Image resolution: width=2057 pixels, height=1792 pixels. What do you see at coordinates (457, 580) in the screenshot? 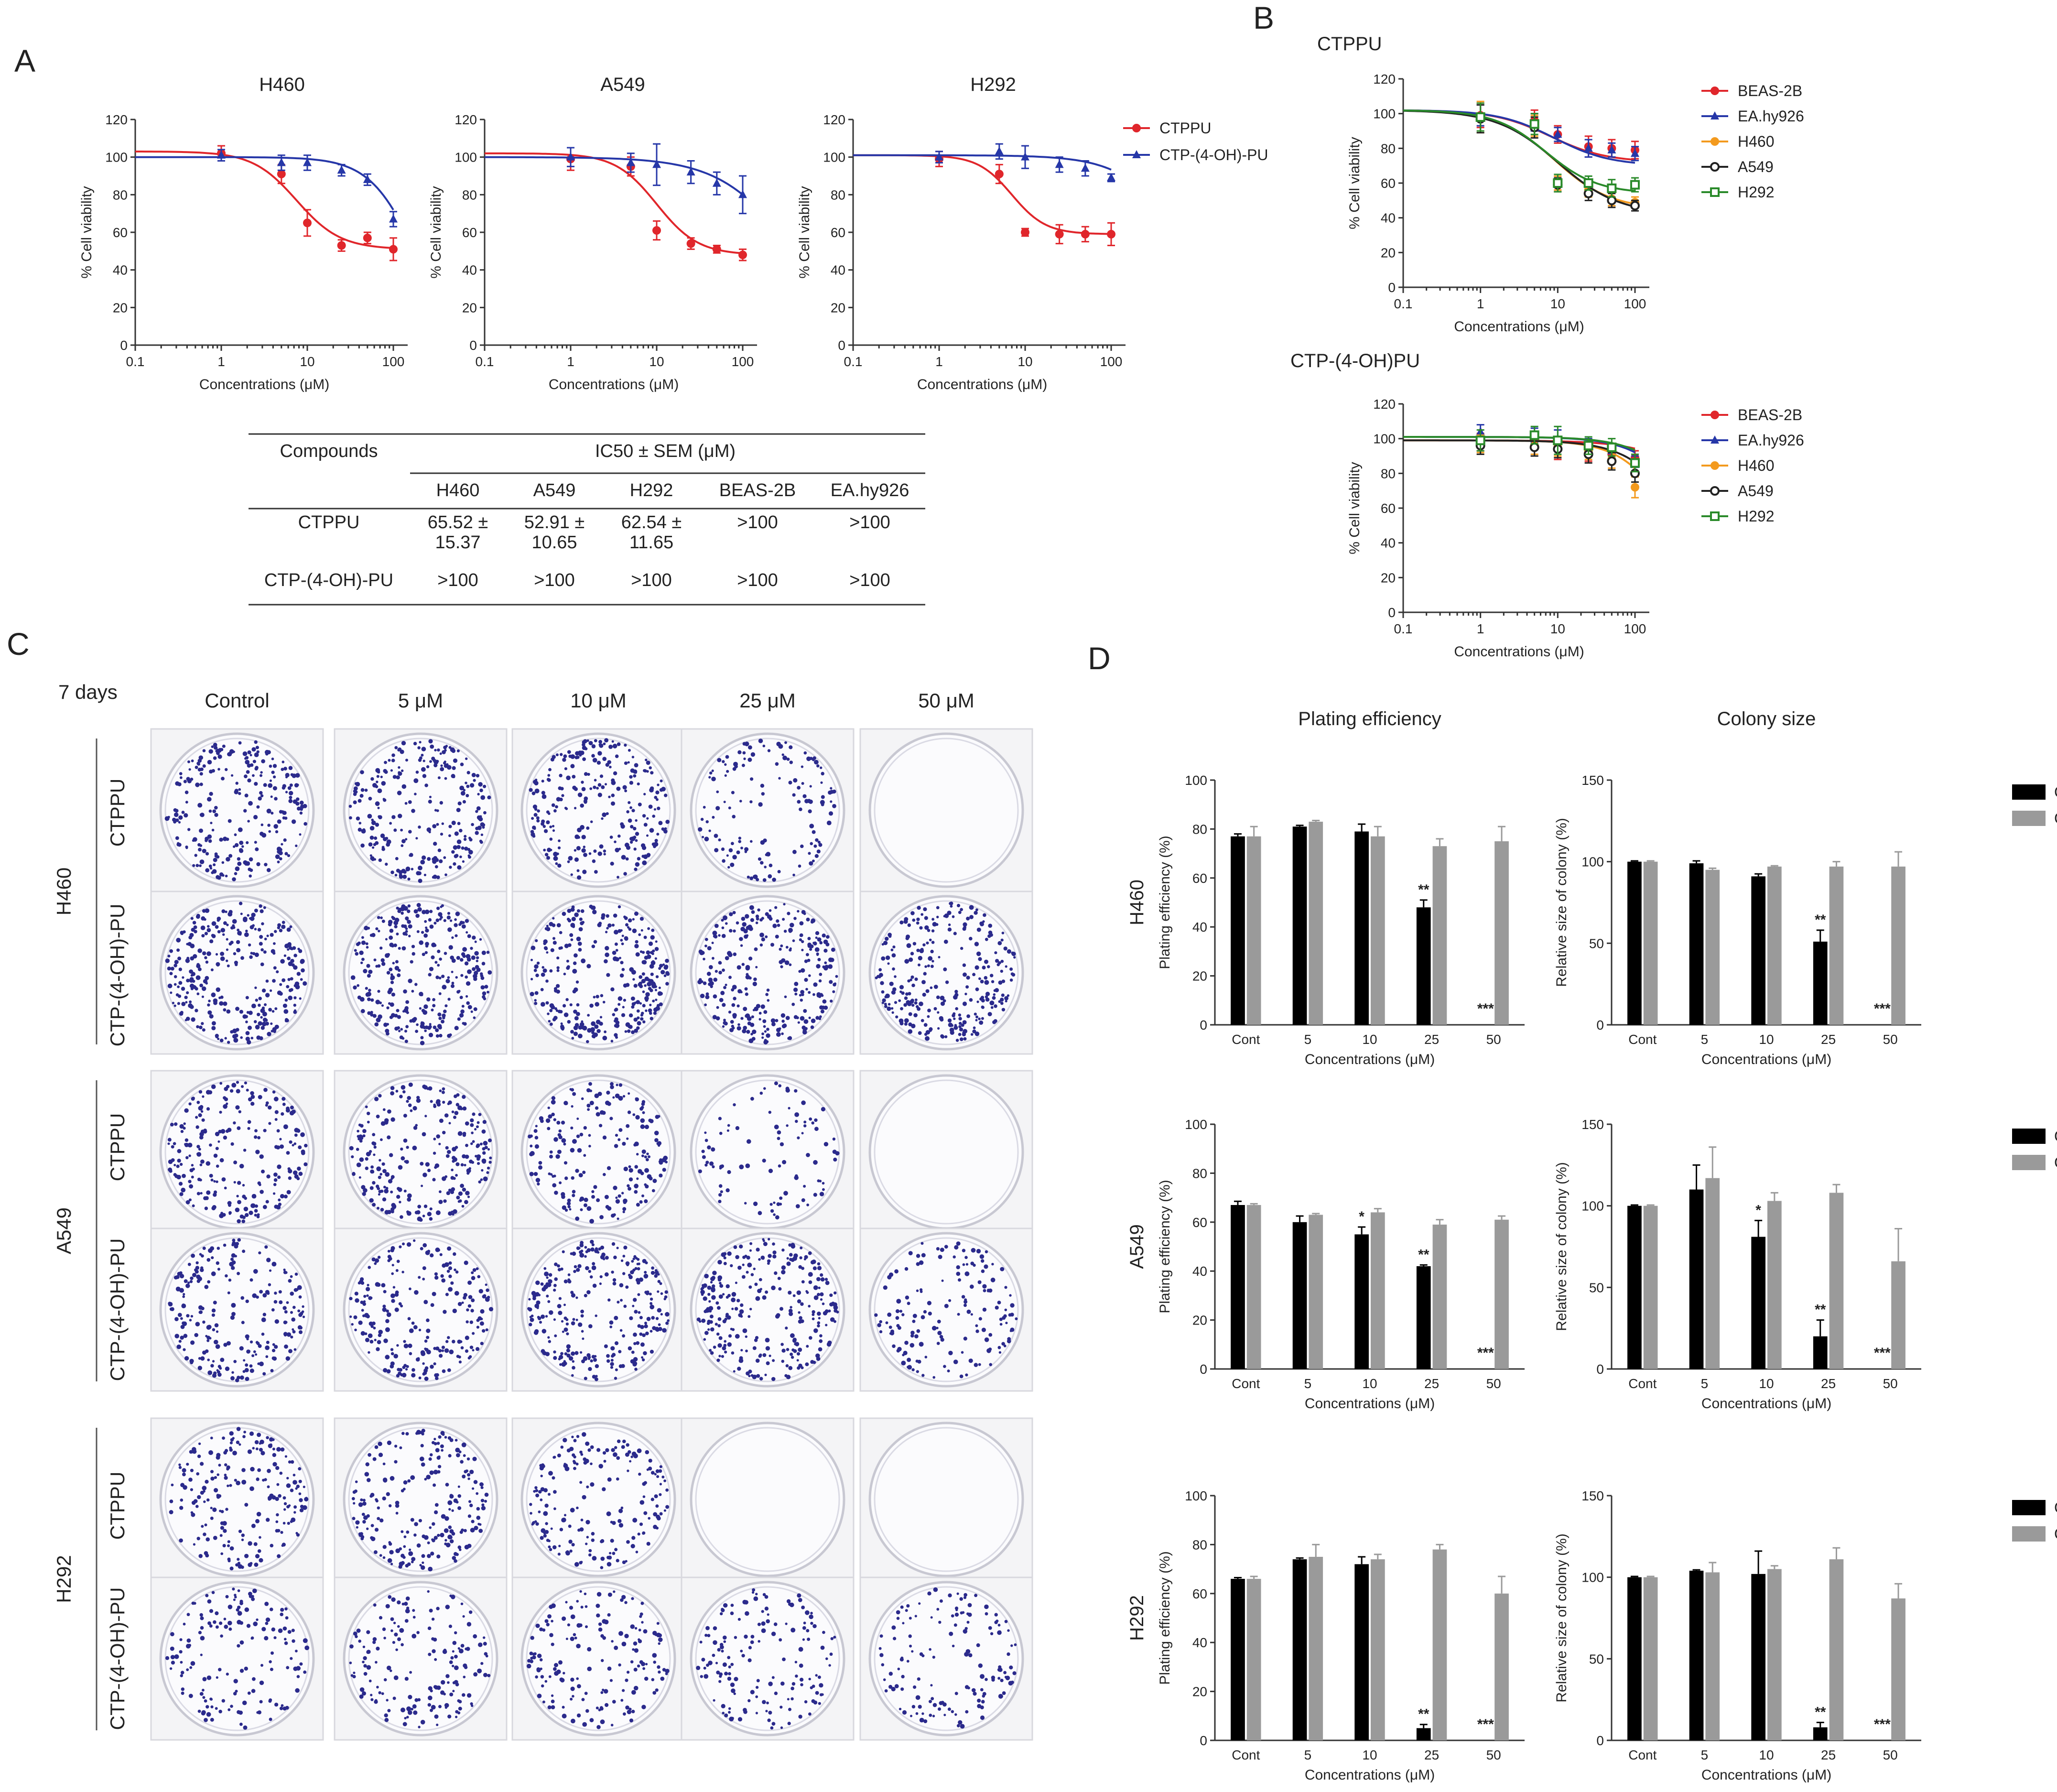
I see `table-cell: >100` at bounding box center [457, 580].